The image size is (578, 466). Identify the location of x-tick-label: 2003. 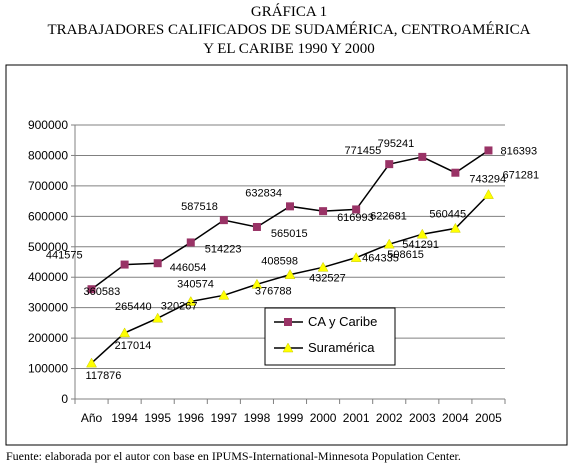
(422, 418).